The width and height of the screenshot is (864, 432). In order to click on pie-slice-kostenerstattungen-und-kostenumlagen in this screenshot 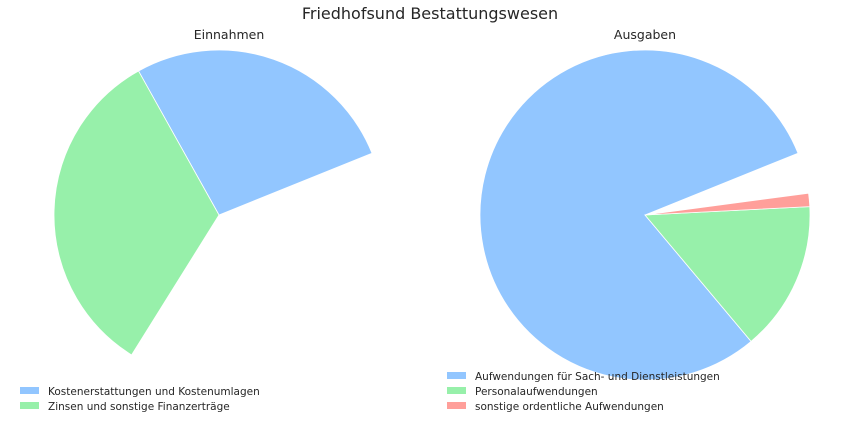, I will do `click(255, 132)`.